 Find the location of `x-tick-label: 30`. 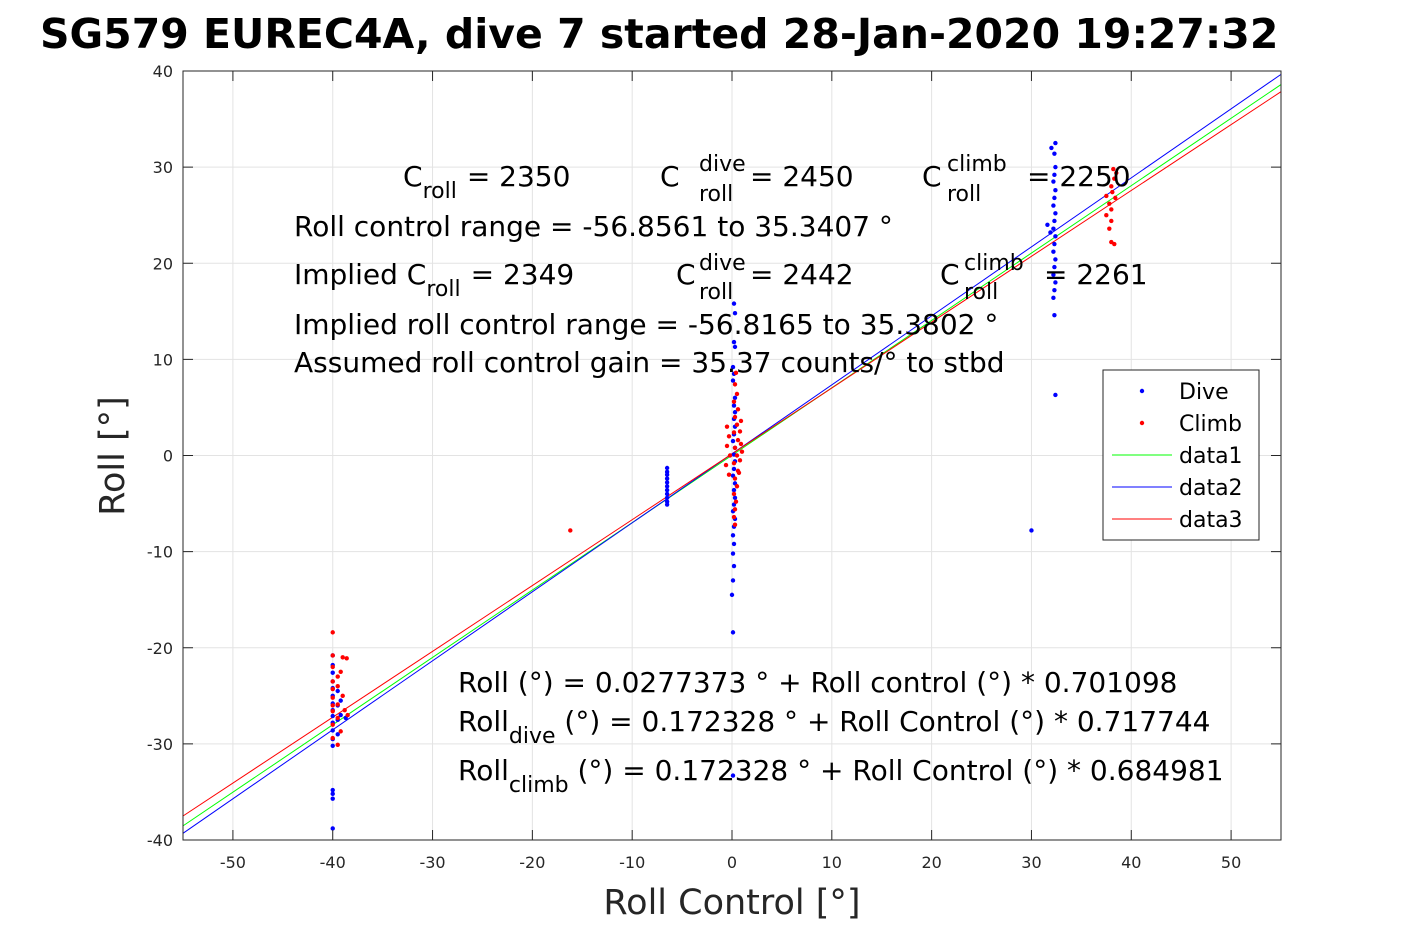

x-tick-label: 30 is located at coordinates (1031, 862).